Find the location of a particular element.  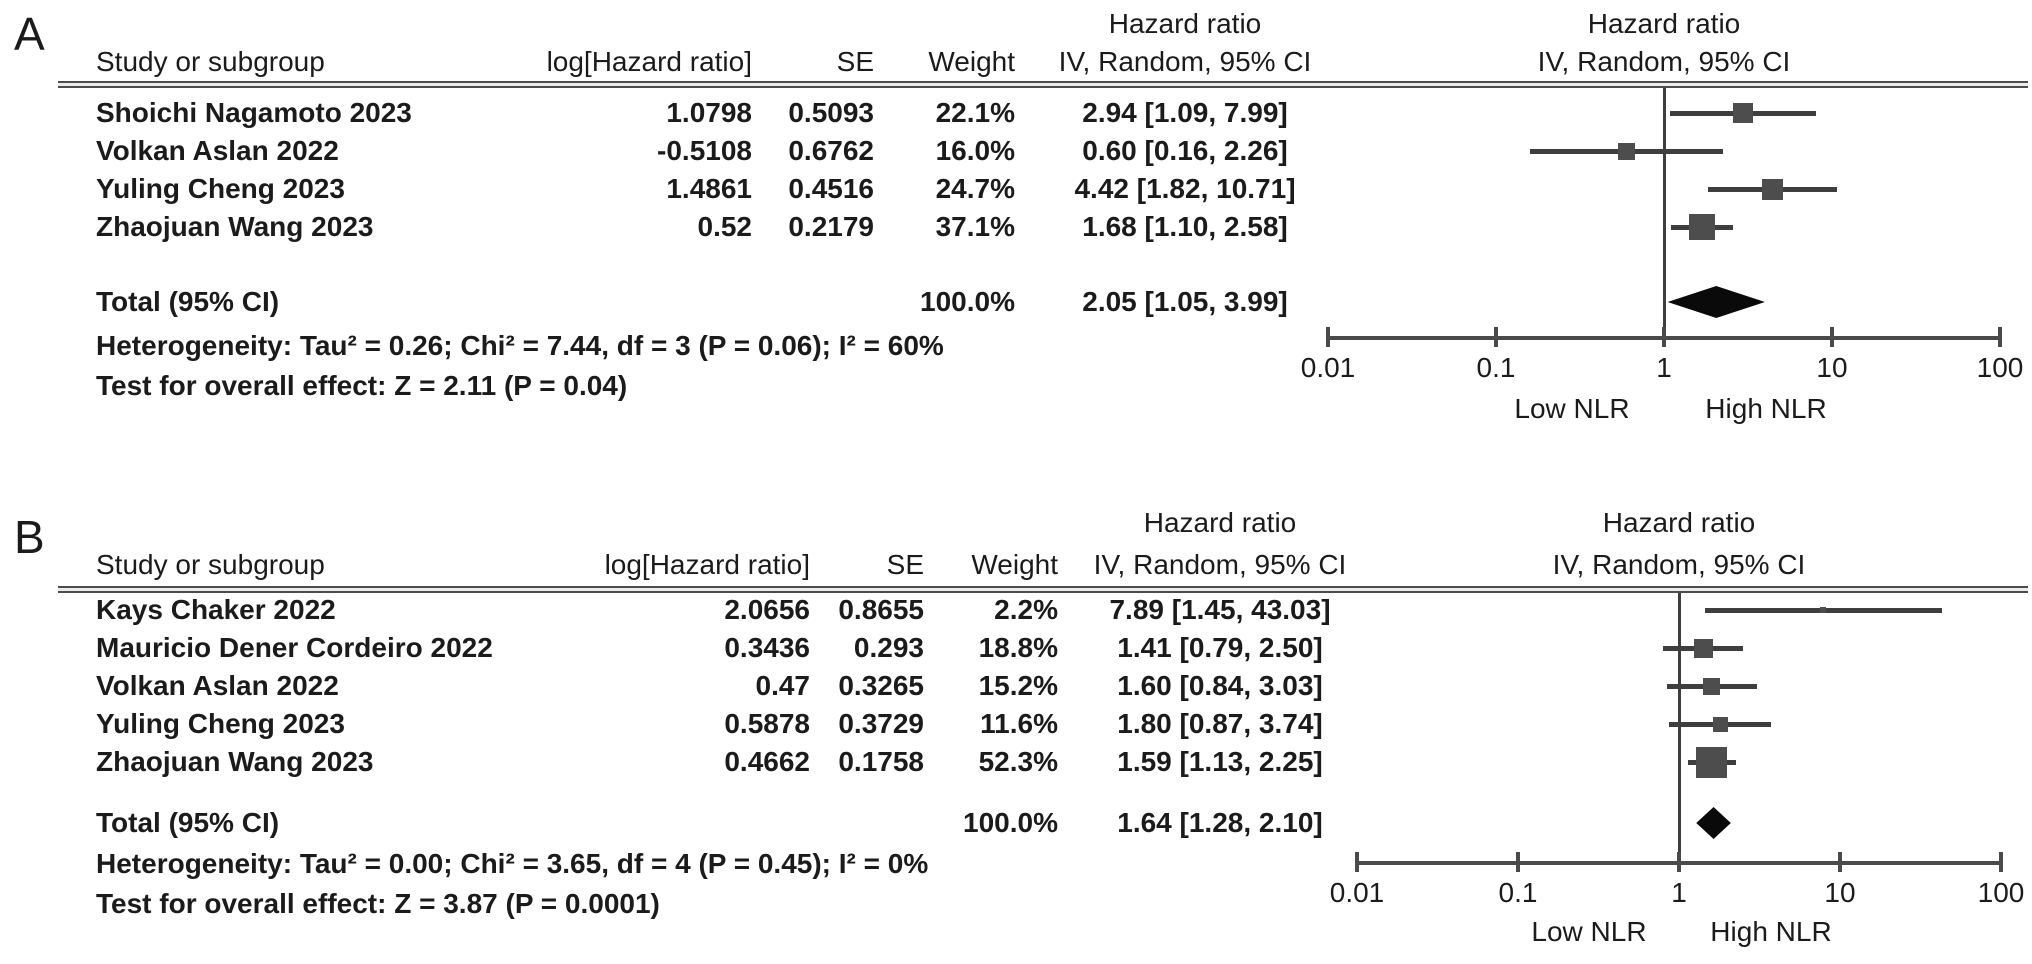

study-log-hr: 1.4861 is located at coordinates (709, 188).